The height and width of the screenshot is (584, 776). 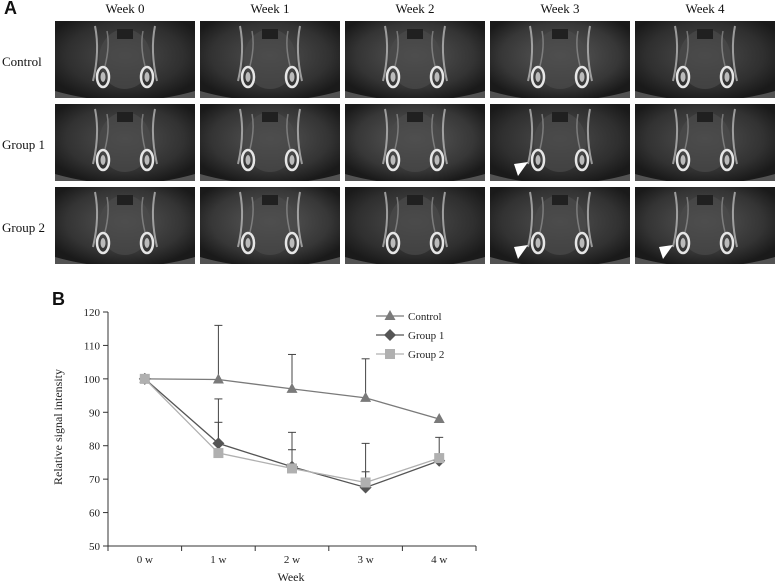 What do you see at coordinates (95, 447) in the screenshot?
I see `y-tick-label: 80` at bounding box center [95, 447].